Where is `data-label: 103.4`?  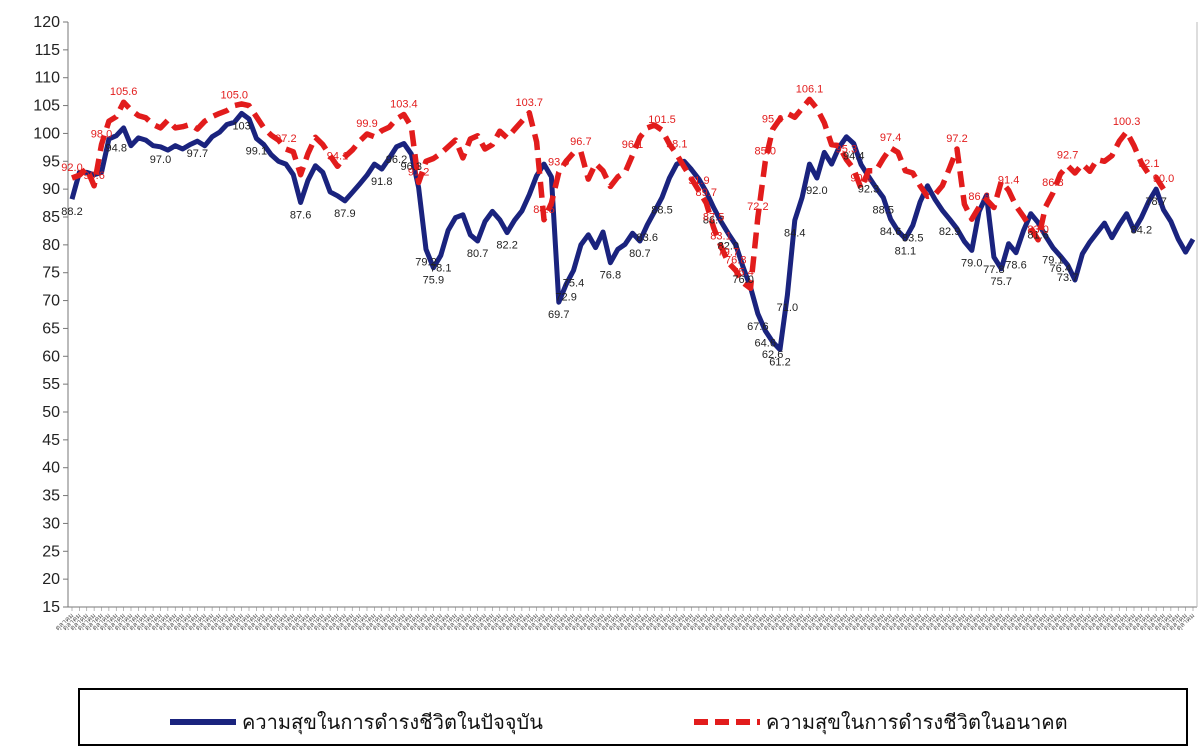
data-label: 103.4 is located at coordinates (404, 104).